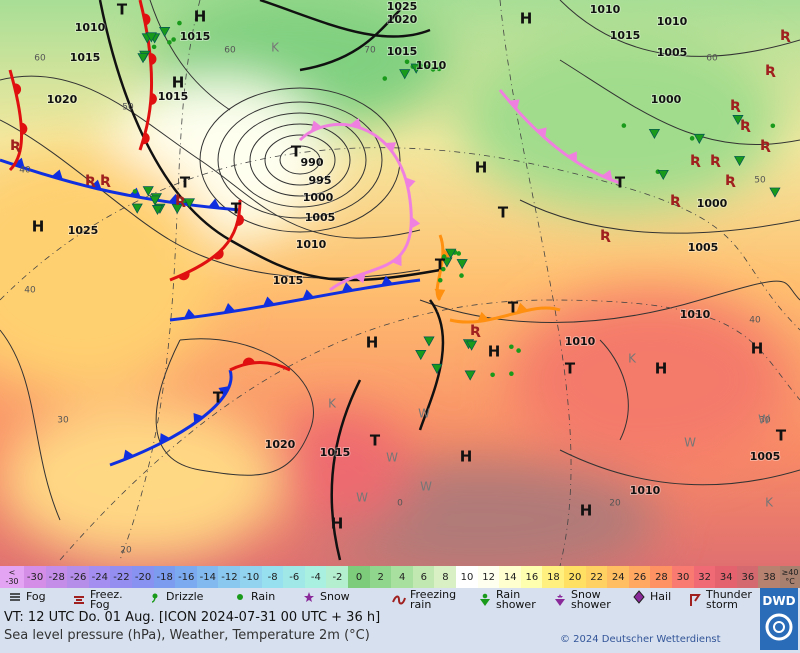 This screenshot has height=653, width=800. I want to click on legend-label: 0, so click(359, 577).